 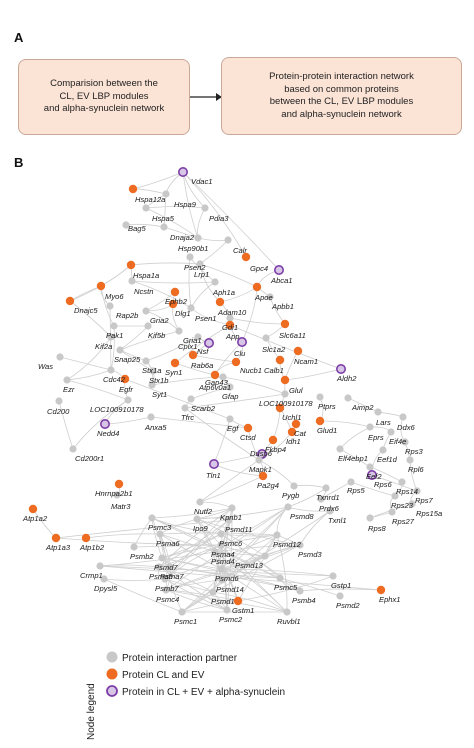 What do you see at coordinates (187, 346) in the screenshot?
I see `protein-label: Cplx1` at bounding box center [187, 346].